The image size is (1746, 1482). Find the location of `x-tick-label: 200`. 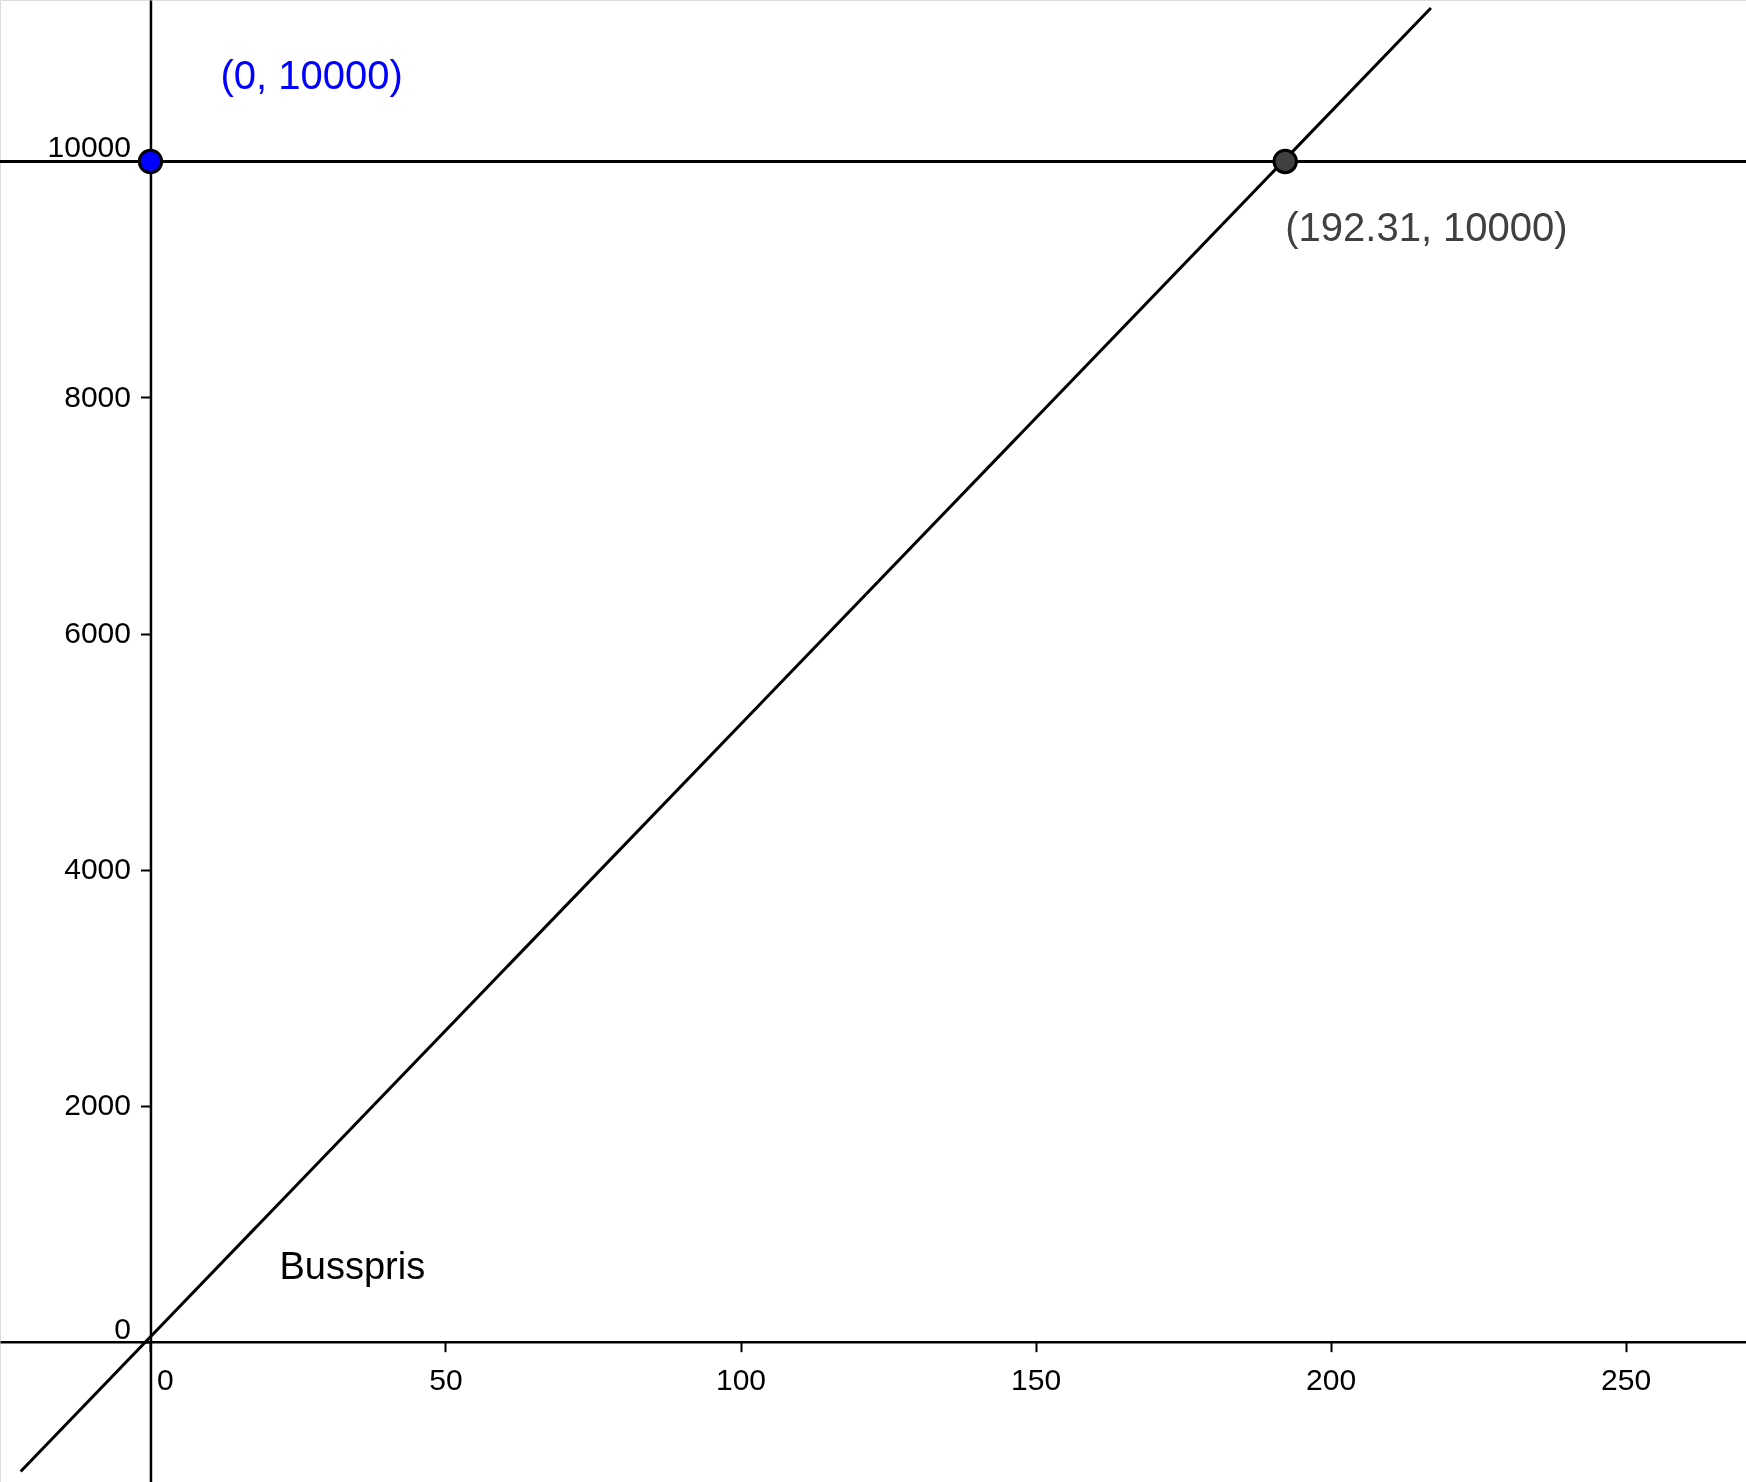

x-tick-label: 200 is located at coordinates (1331, 1380).